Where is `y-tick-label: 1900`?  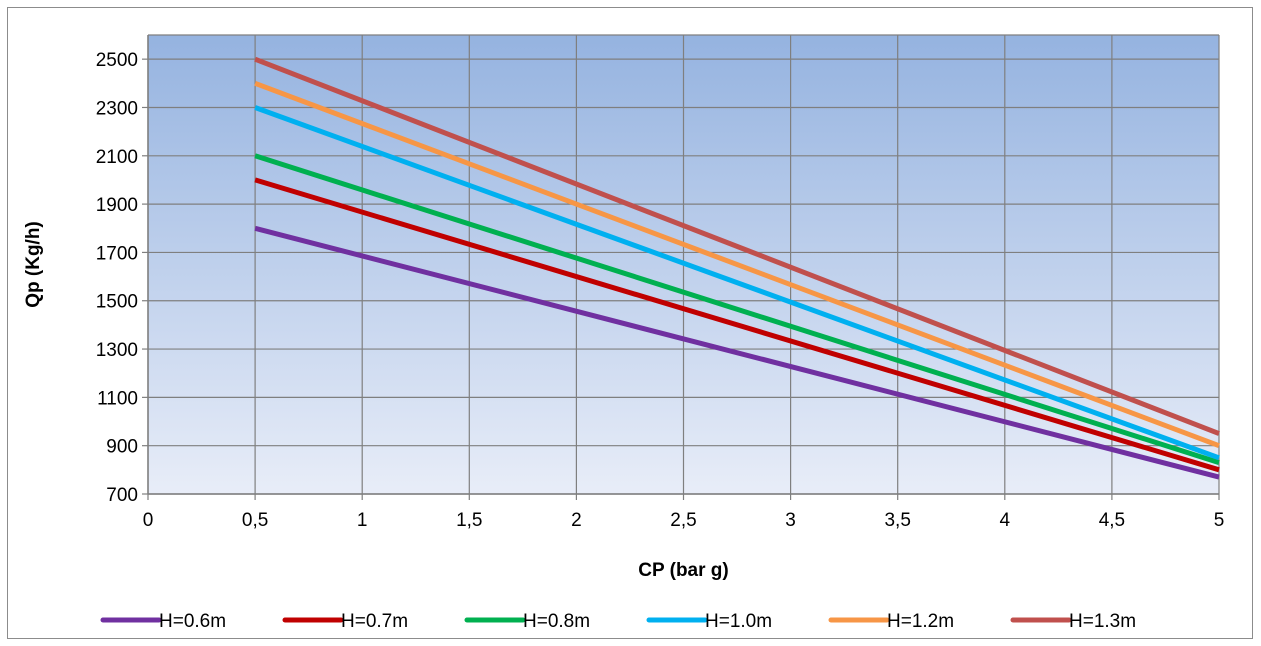
y-tick-label: 1900 is located at coordinates (117, 205).